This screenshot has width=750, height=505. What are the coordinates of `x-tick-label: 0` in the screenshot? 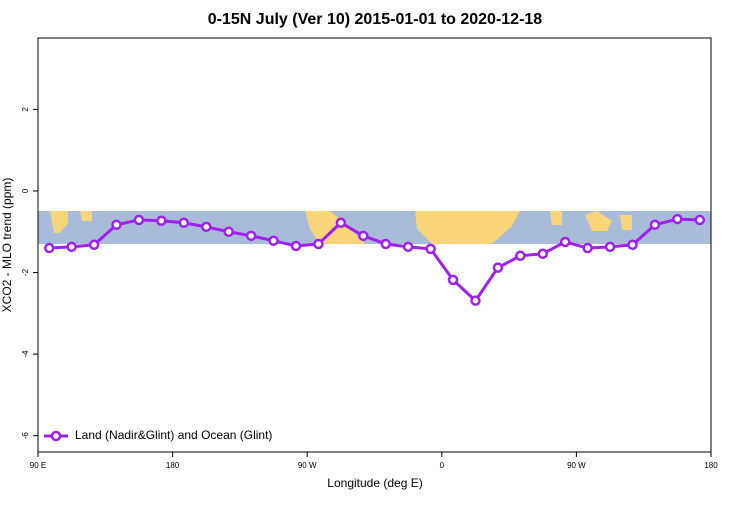 It's located at (442, 465).